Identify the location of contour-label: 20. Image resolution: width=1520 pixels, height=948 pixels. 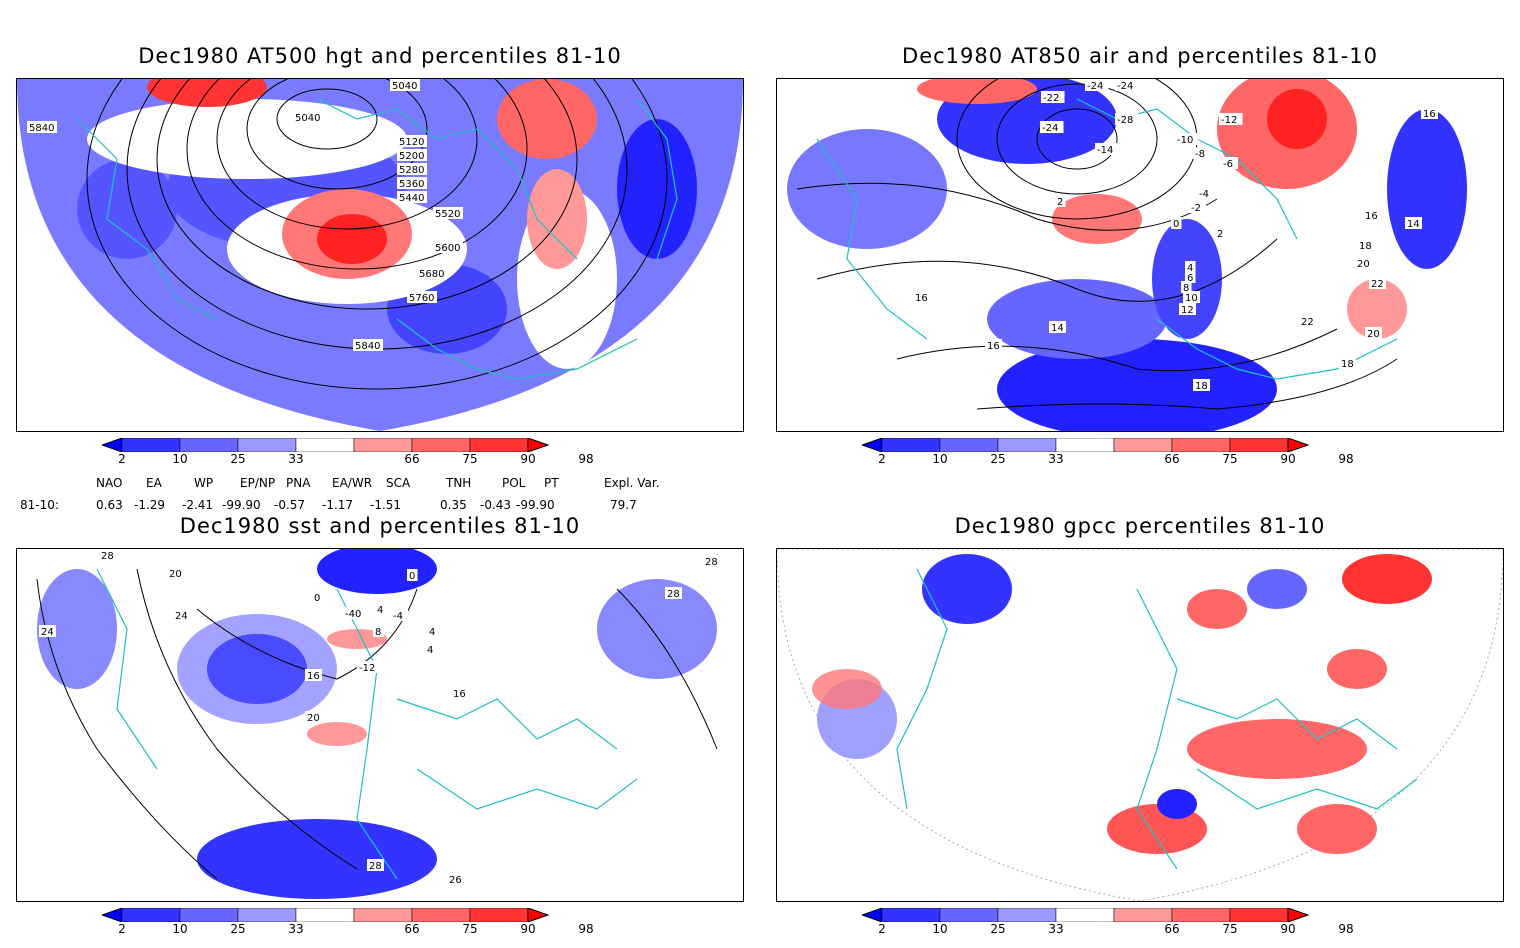
(175, 574).